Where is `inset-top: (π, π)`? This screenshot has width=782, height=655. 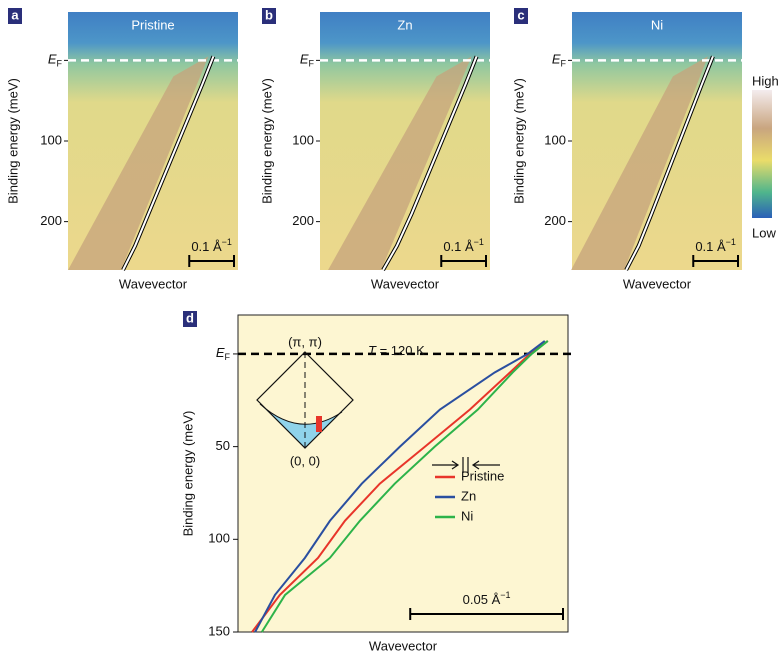
inset-top: (π, π) is located at coordinates (305, 341).